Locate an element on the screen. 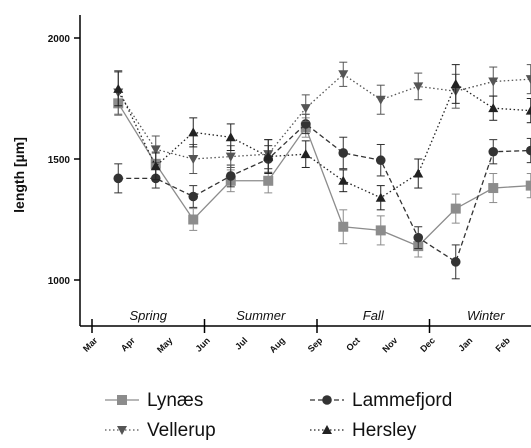 The width and height of the screenshot is (531, 448). legend-label: Lammefjord is located at coordinates (402, 400).